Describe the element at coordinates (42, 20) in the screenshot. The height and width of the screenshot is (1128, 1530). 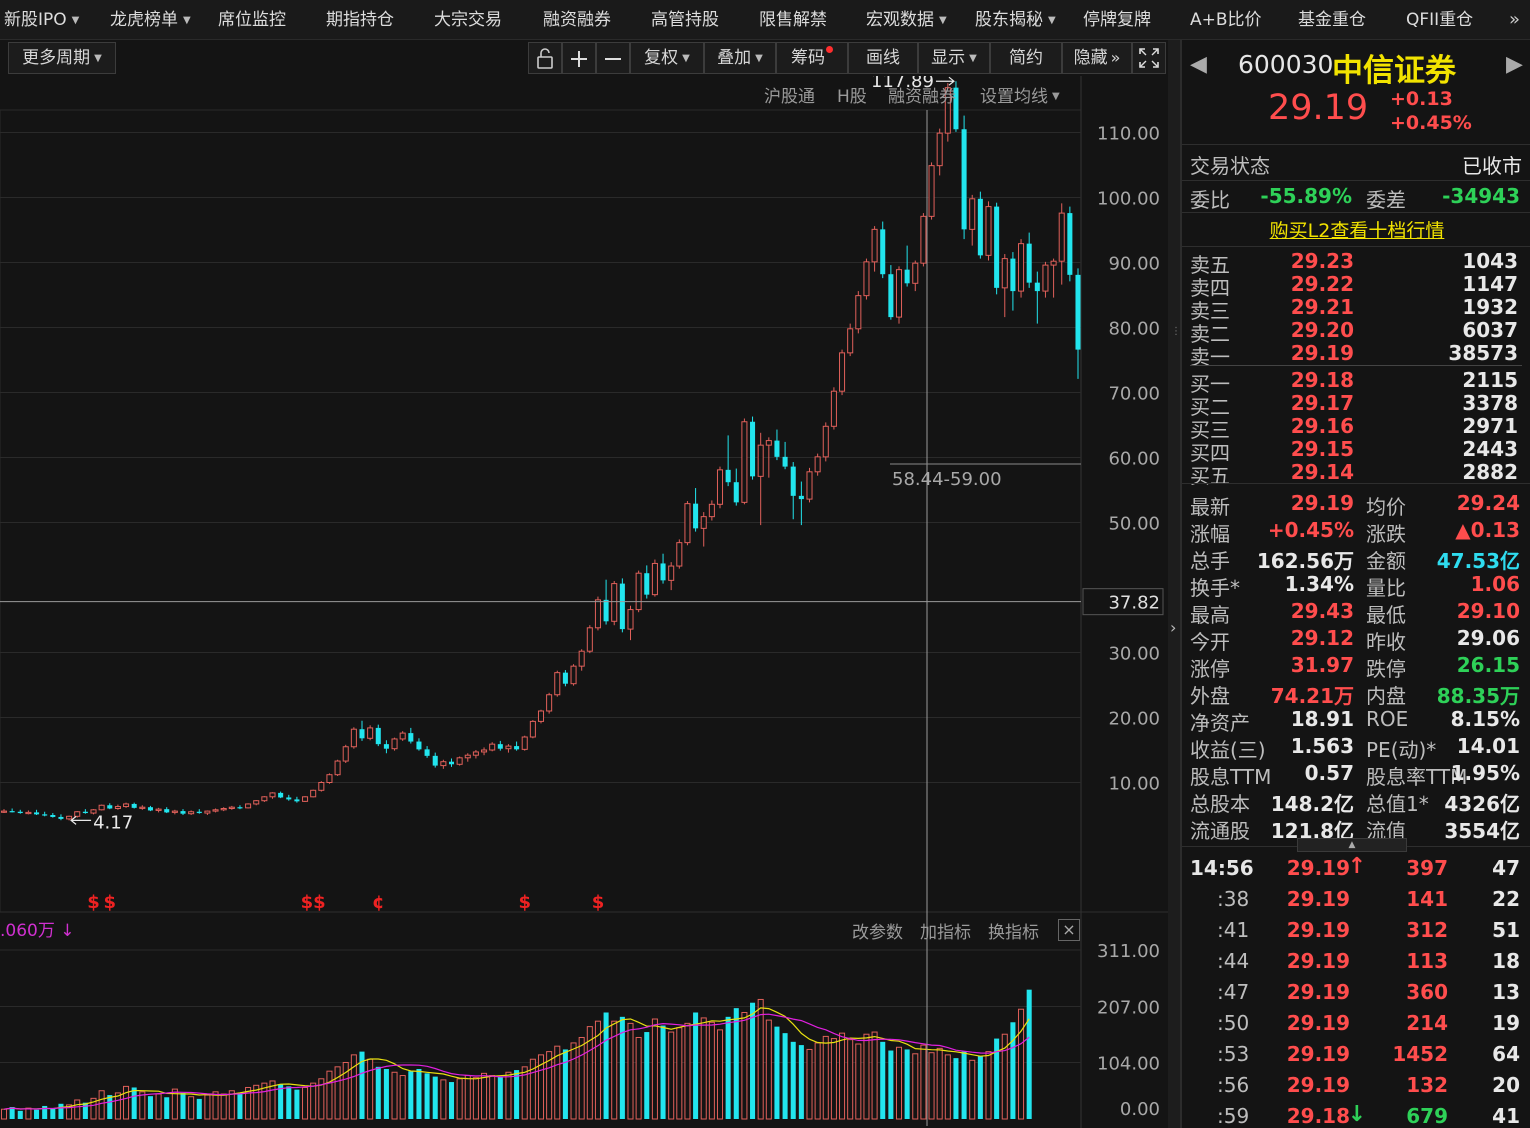
I see `nav-item-1: 新股IPO ▼` at that location.